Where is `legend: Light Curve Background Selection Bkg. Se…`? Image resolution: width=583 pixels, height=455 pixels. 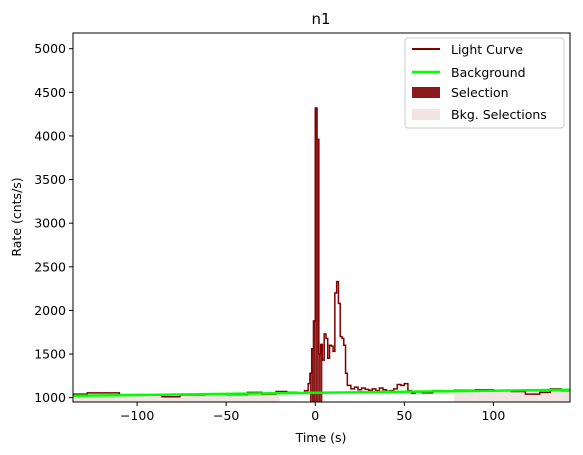
legend: Light Curve Background Selection Bkg. Se… is located at coordinates (484, 83).